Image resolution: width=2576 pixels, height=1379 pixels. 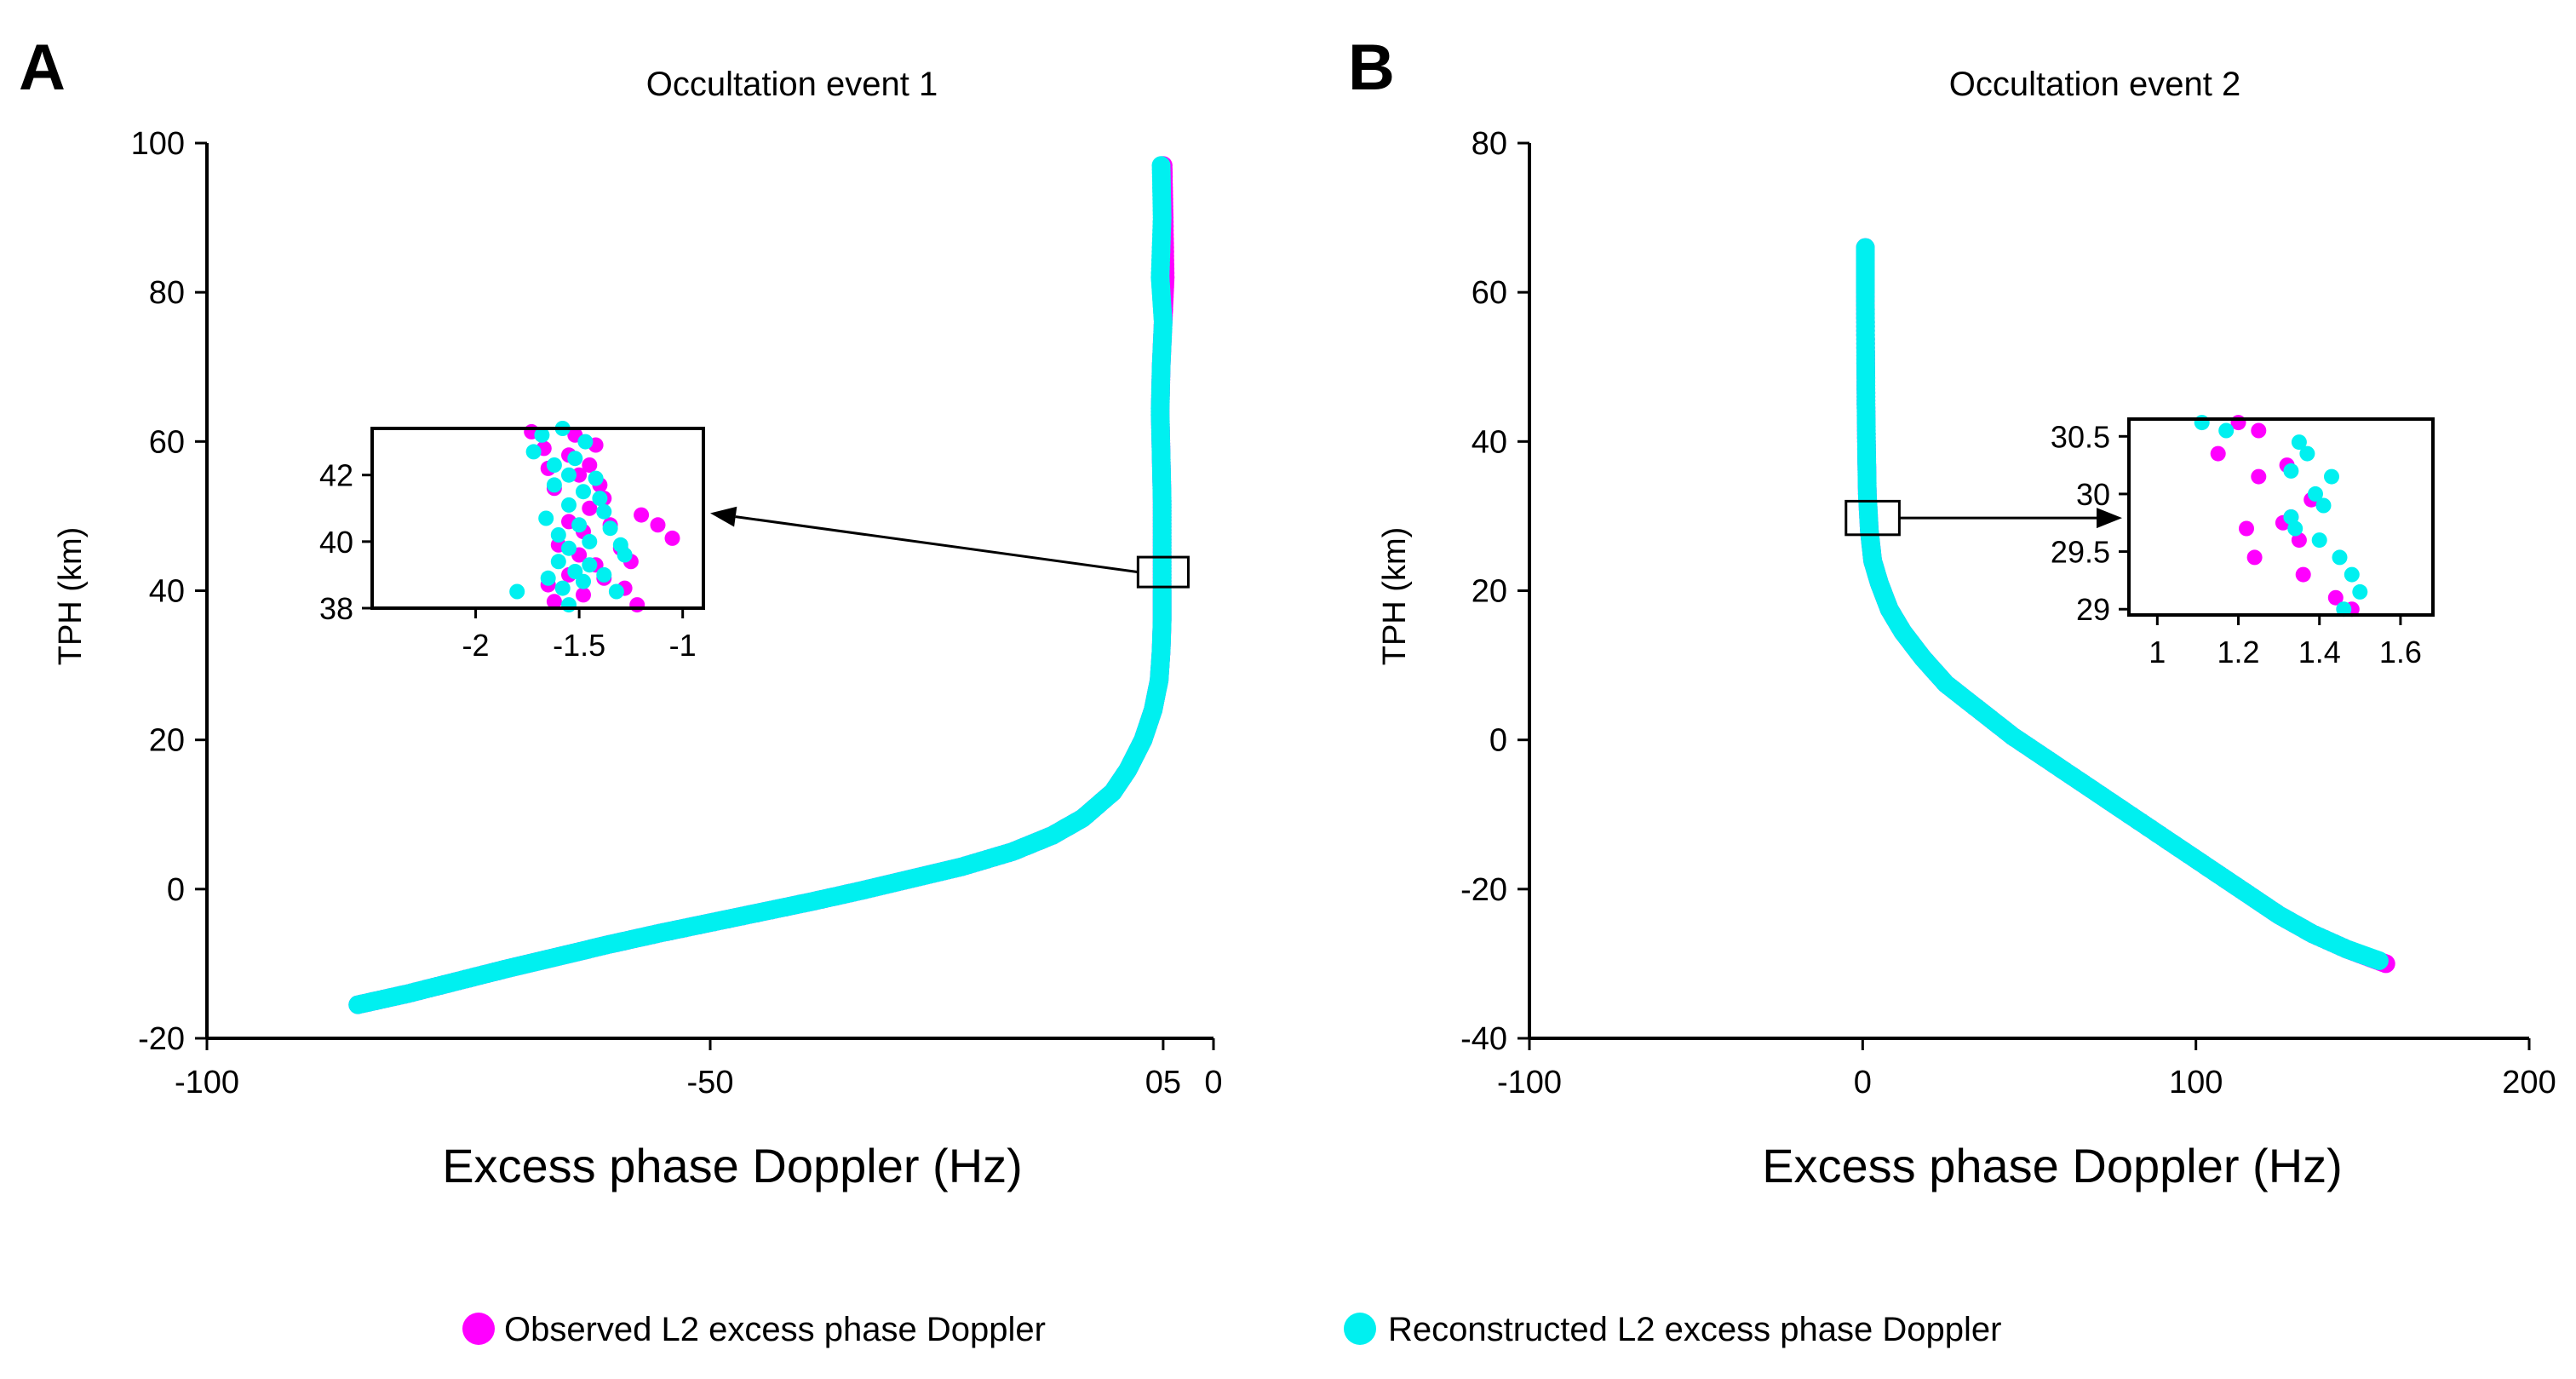 I want to click on panel-b-title: Occultation event 2, so click(x=2094, y=84).